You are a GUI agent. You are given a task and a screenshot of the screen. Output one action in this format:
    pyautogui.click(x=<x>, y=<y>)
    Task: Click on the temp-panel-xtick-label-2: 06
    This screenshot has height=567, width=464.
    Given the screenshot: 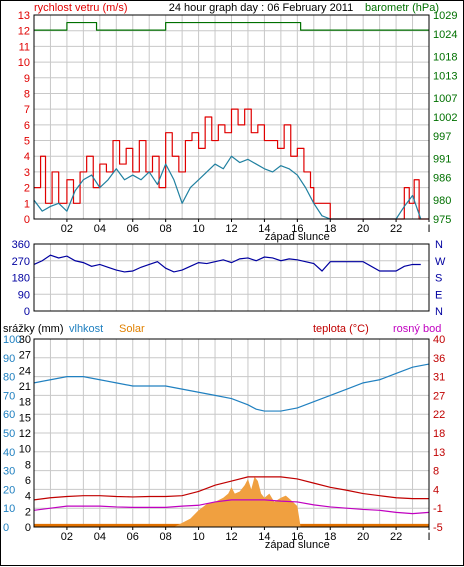 What is the action you would take?
    pyautogui.click(x=133, y=537)
    